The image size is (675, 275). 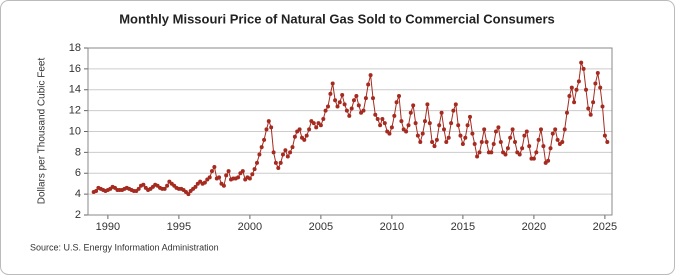 What do you see at coordinates (321, 227) in the screenshot?
I see `x-tick-label: 2005` at bounding box center [321, 227].